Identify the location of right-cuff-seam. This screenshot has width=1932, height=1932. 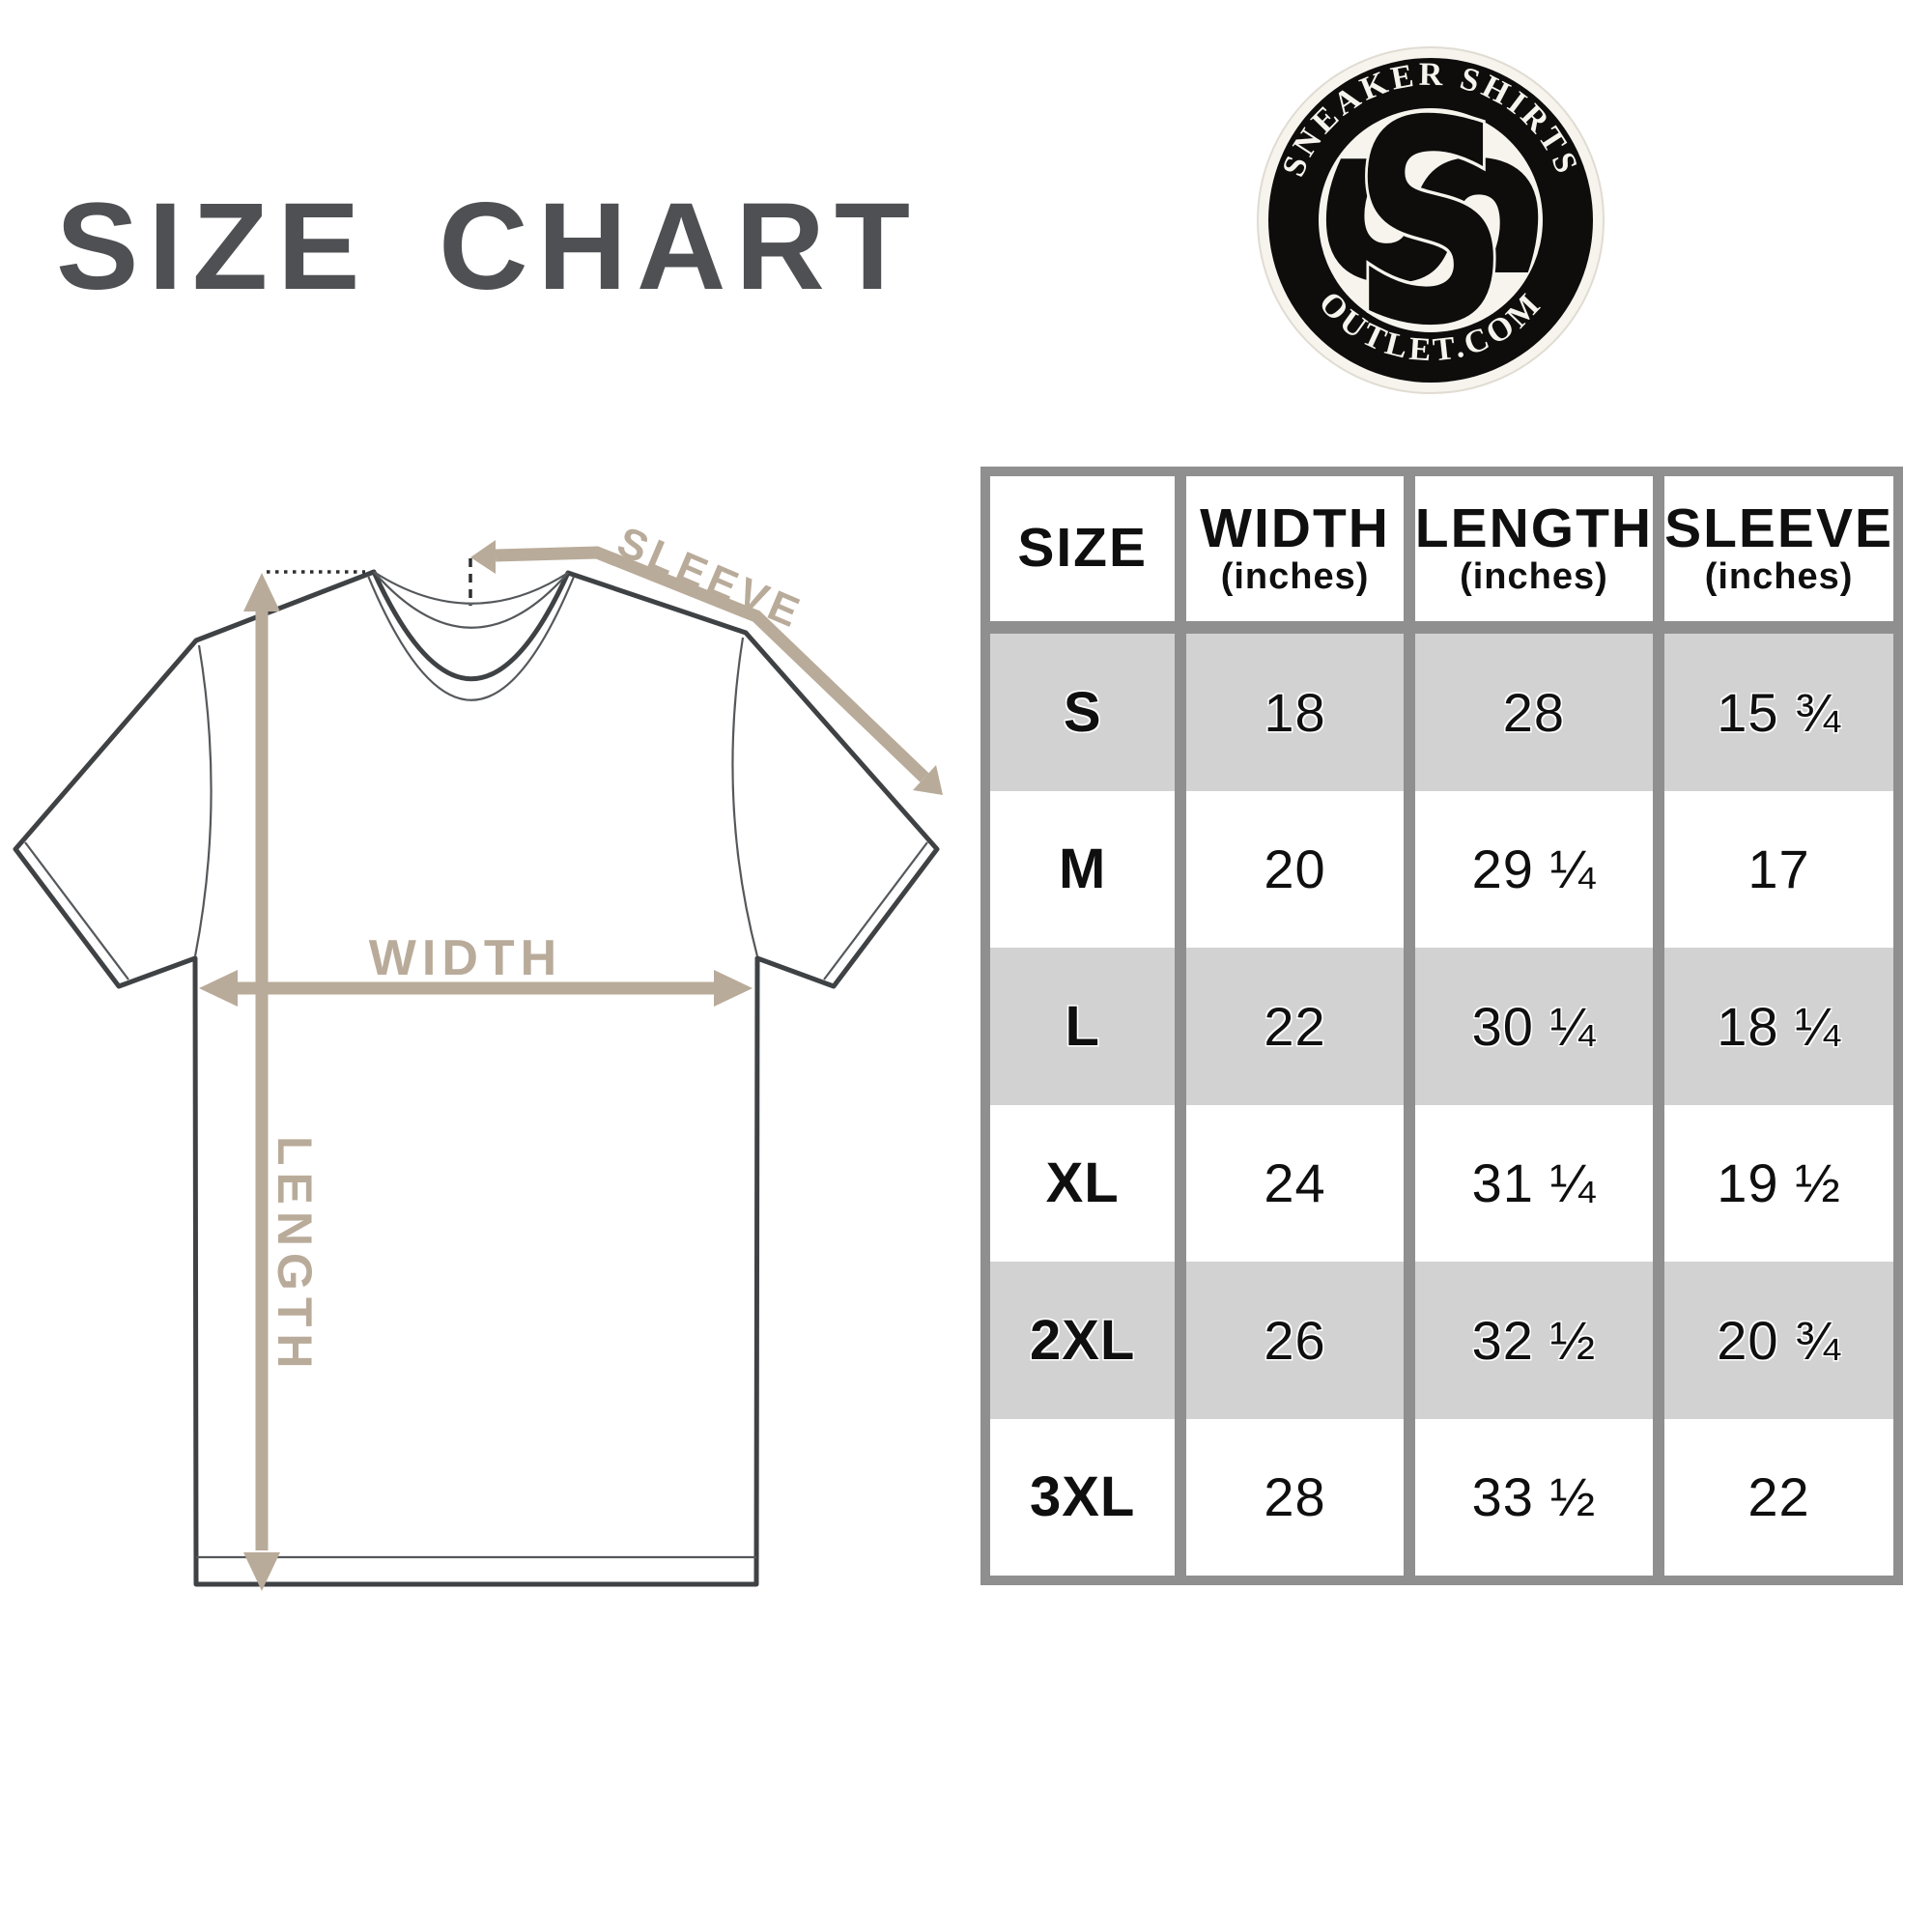
(875, 910).